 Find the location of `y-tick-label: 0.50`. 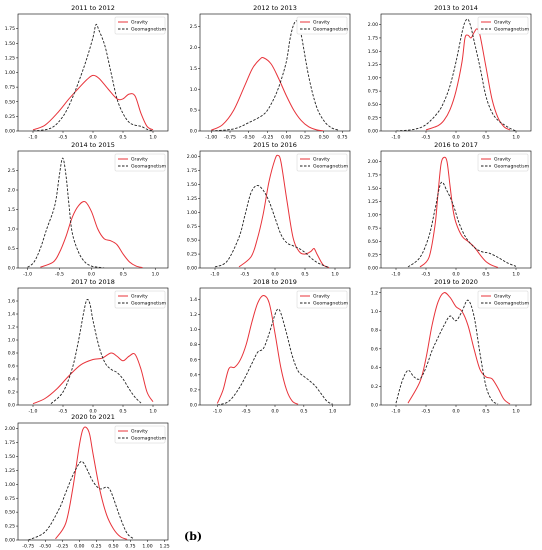

y-tick-label: 0.50 is located at coordinates (192, 241).